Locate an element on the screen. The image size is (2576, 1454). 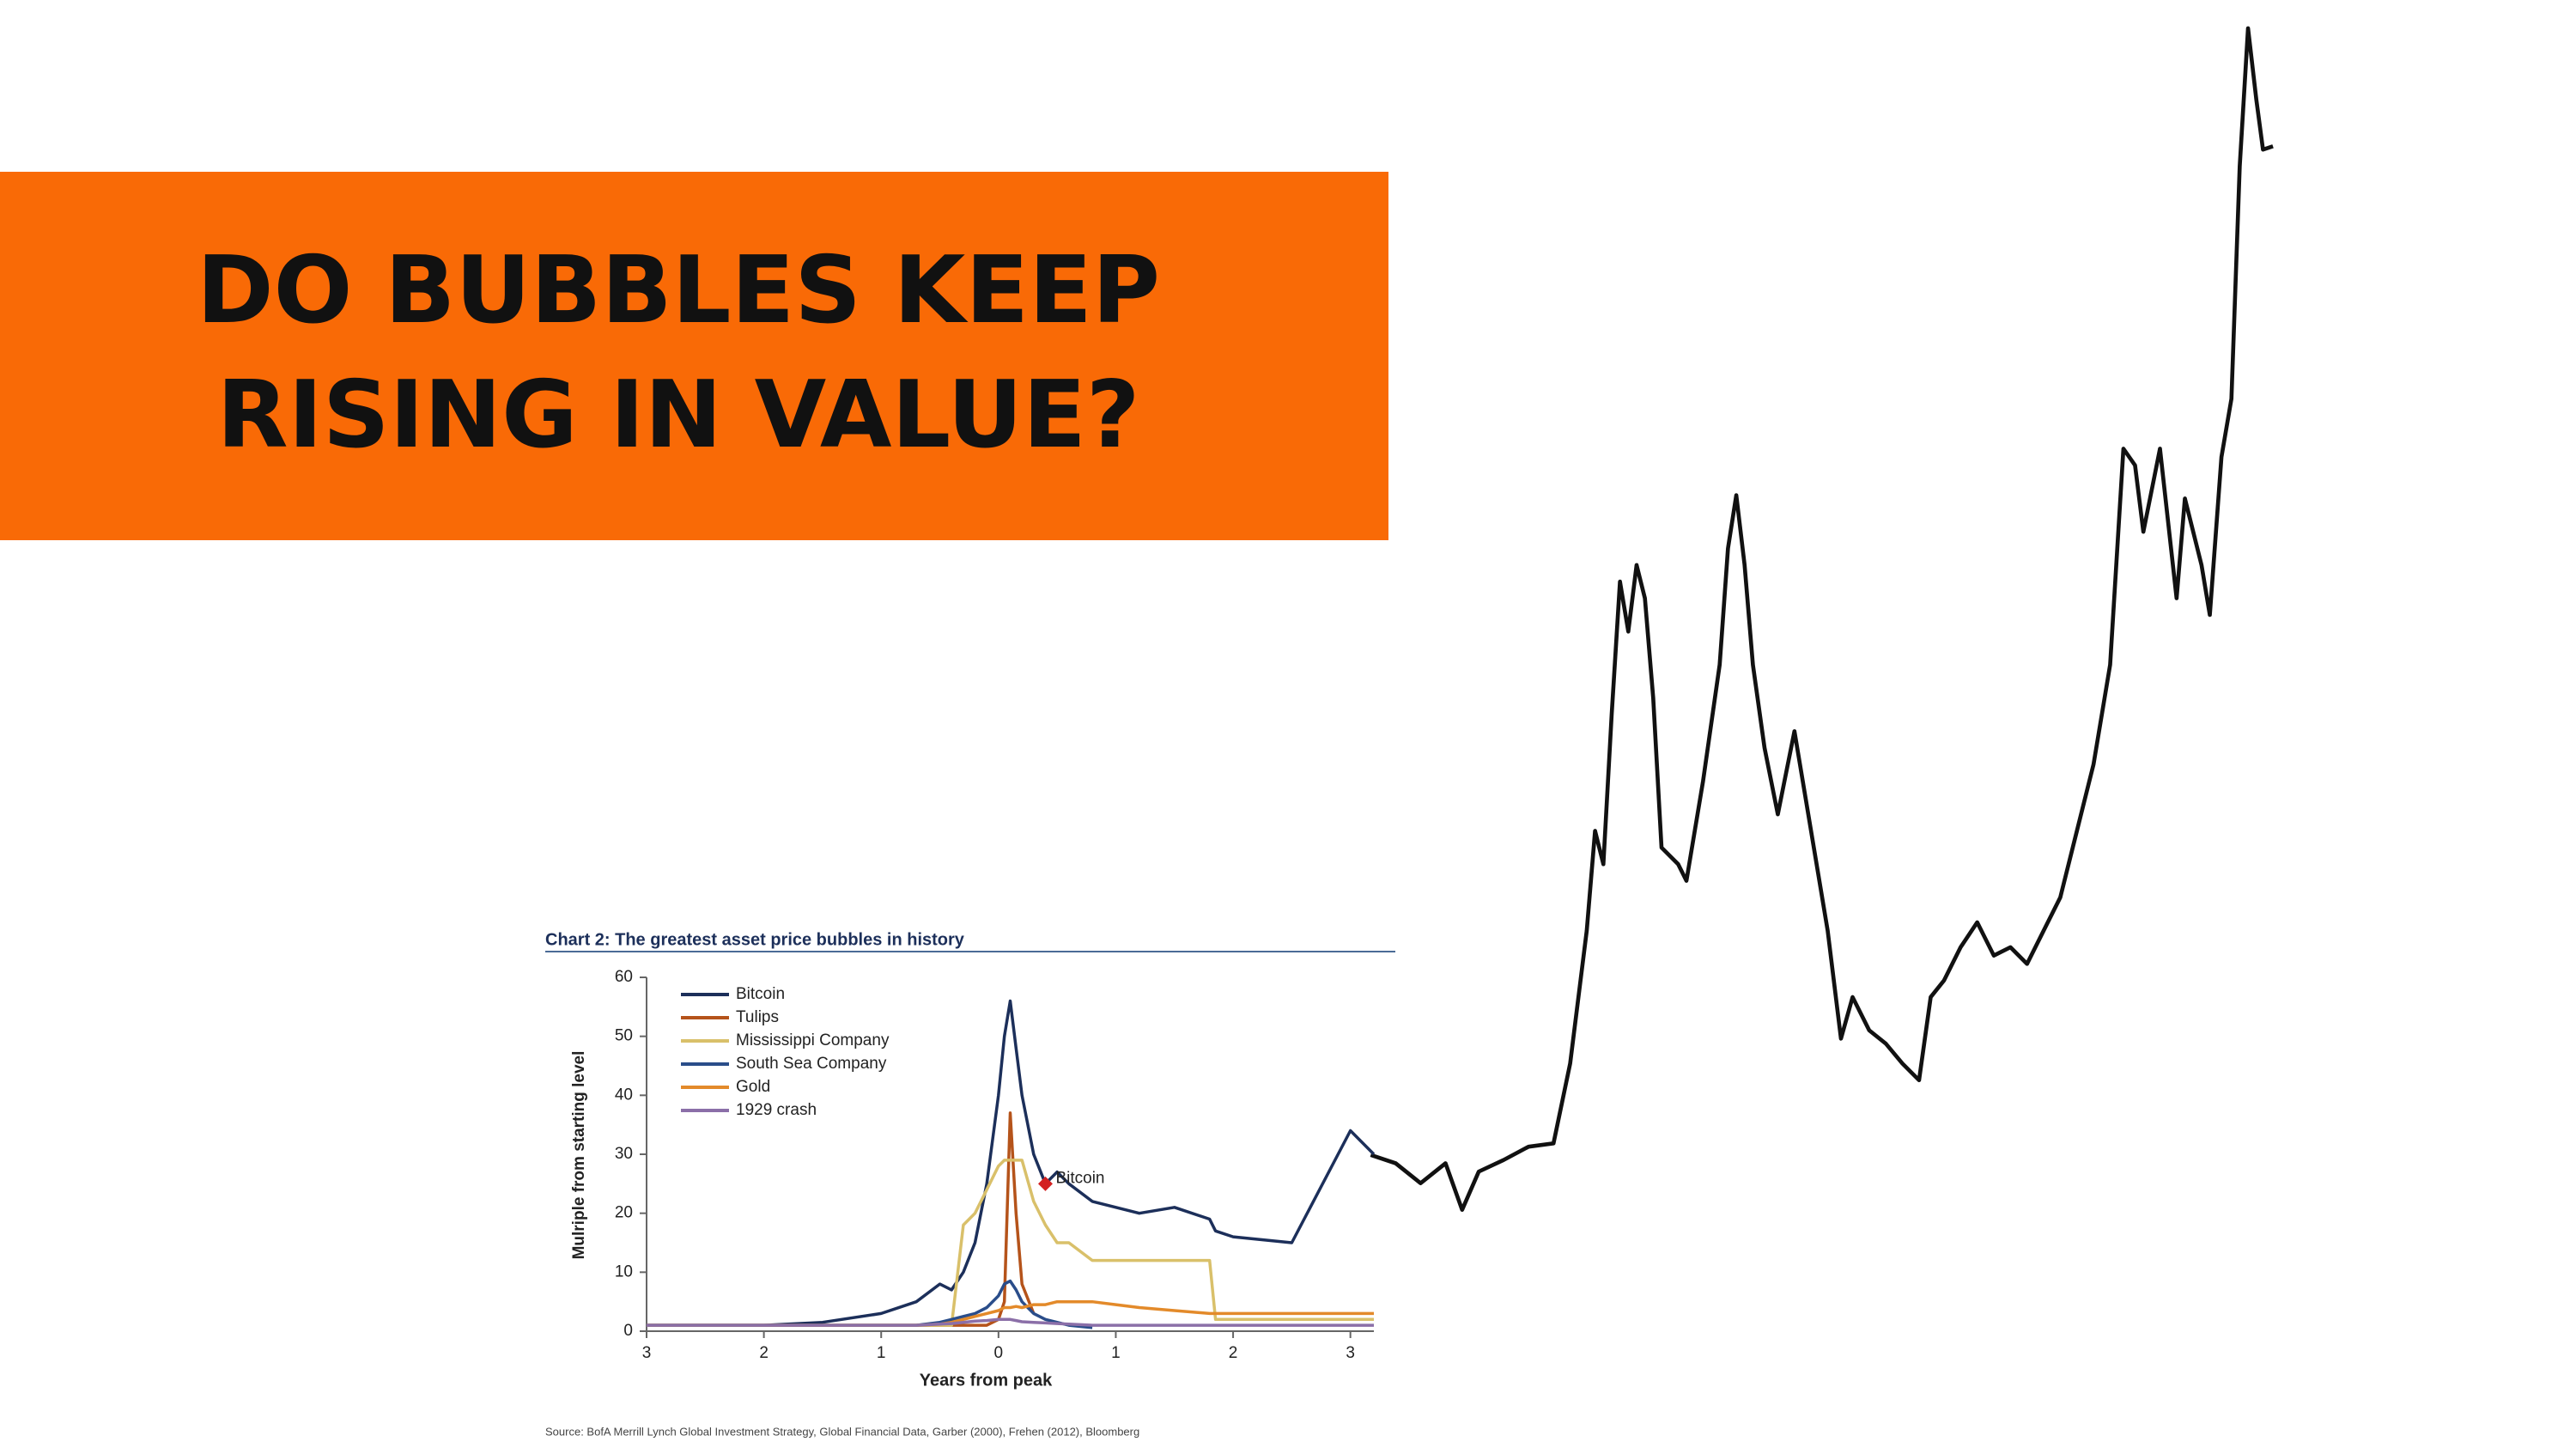
title-banner is located at coordinates (694, 356).